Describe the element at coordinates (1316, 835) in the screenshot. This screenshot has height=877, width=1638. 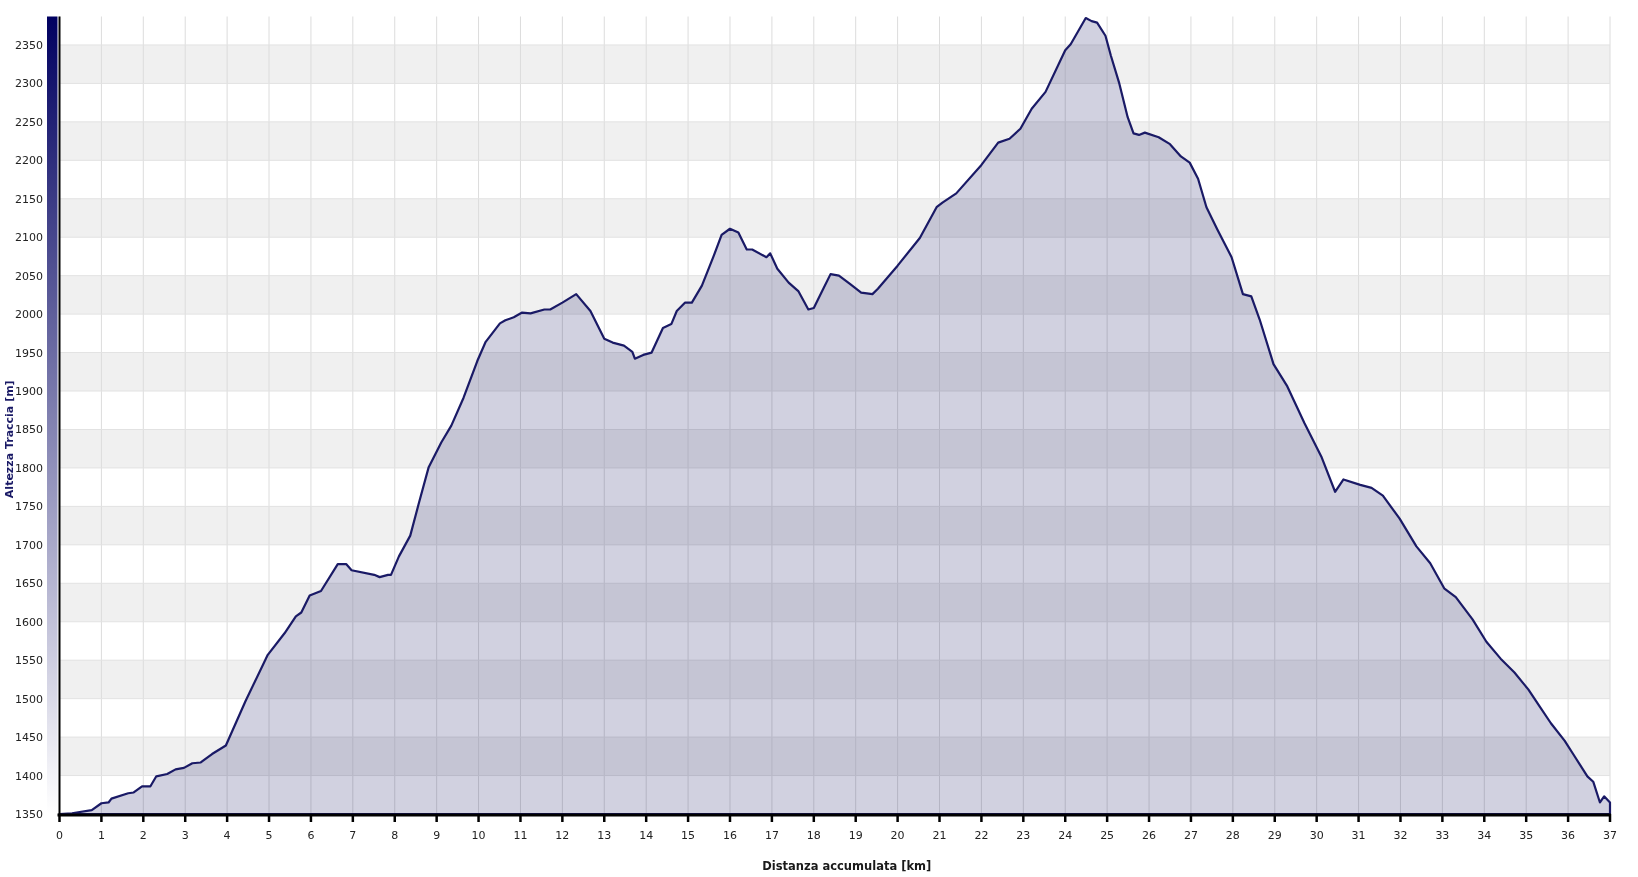
I see `x-tick-label: 30` at that location.